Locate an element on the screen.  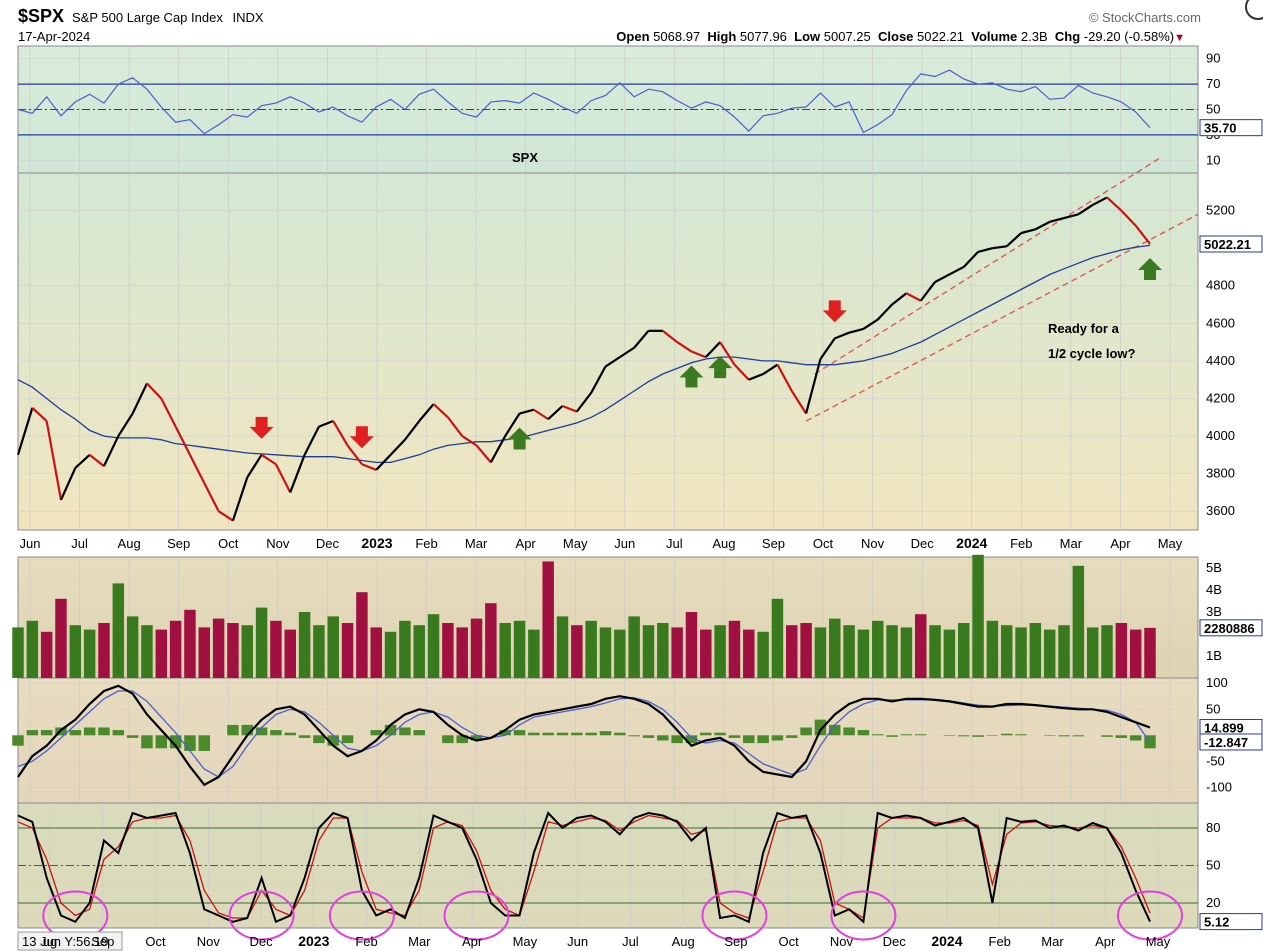
x-tick-label-bottom: Nov is located at coordinates (209, 941).